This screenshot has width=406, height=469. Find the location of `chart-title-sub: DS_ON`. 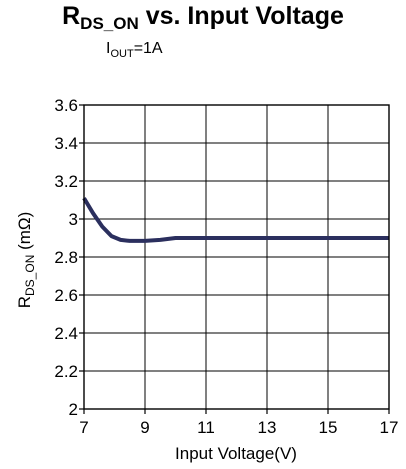

chart-title-sub: DS_ON is located at coordinates (109, 23).